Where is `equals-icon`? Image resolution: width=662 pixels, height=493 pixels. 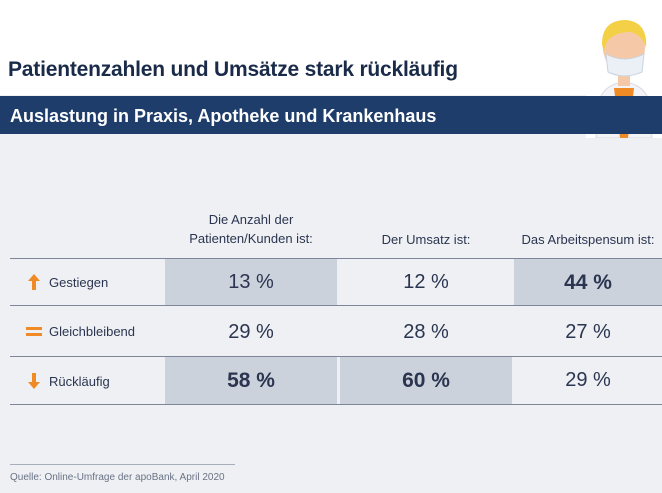
equals-icon is located at coordinates (34, 331).